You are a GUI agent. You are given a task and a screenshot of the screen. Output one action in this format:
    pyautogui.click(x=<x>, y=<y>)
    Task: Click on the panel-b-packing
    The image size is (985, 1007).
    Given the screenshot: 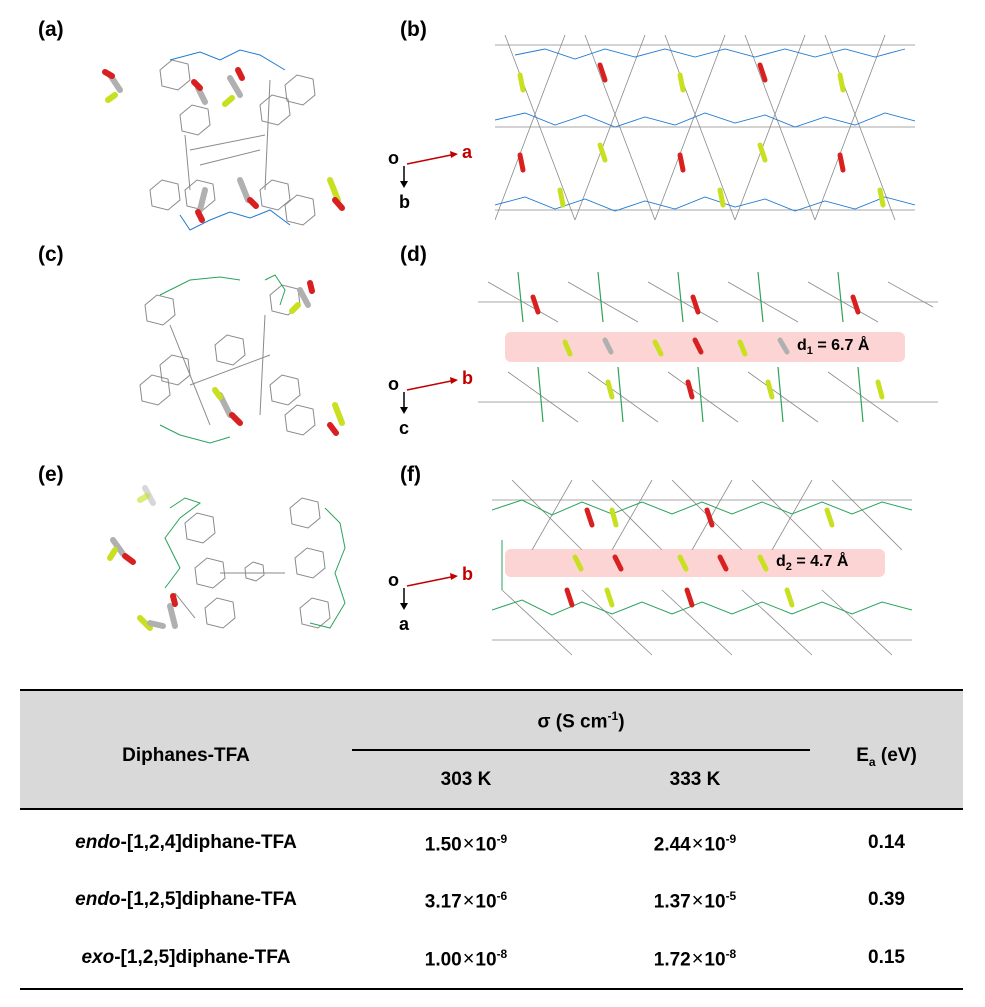 What is the action you would take?
    pyautogui.click(x=705, y=127)
    